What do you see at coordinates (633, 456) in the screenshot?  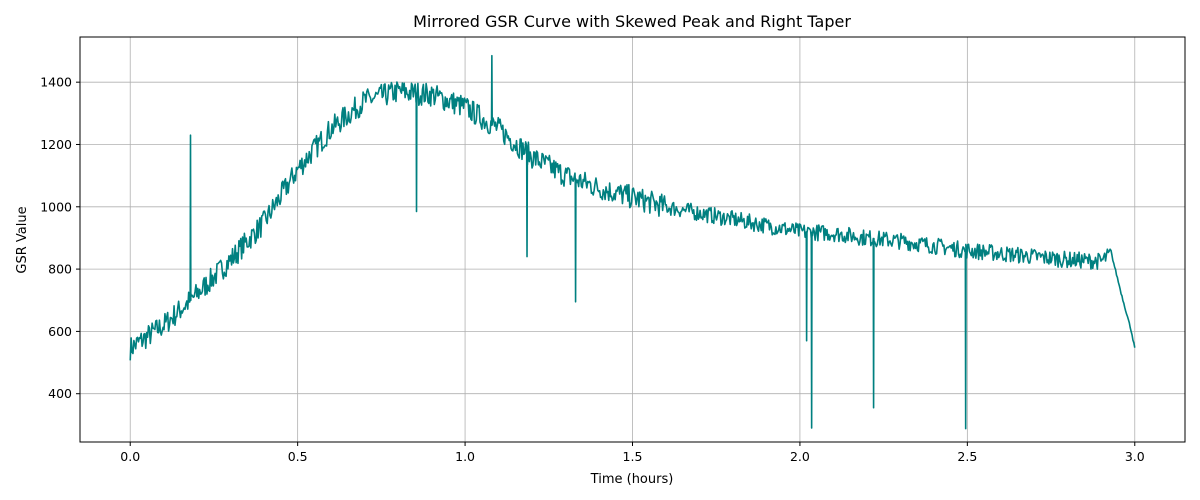 I see `x-tick-label: 1.5` at bounding box center [633, 456].